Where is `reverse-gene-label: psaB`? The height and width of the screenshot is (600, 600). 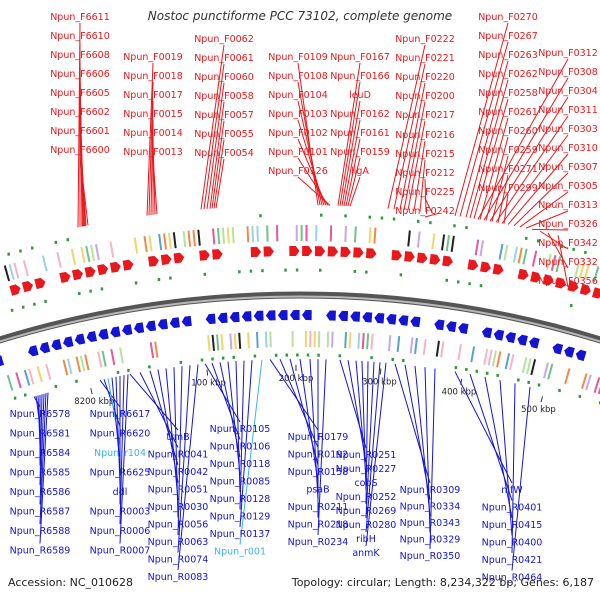 reverse-gene-label: psaB is located at coordinates (317, 490).